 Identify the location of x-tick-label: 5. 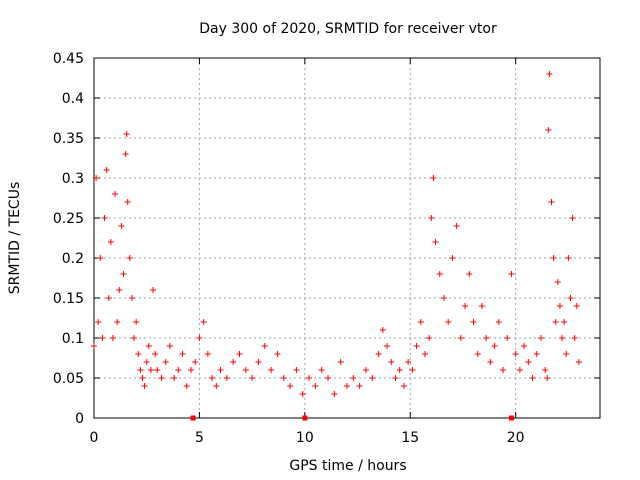
(199, 438).